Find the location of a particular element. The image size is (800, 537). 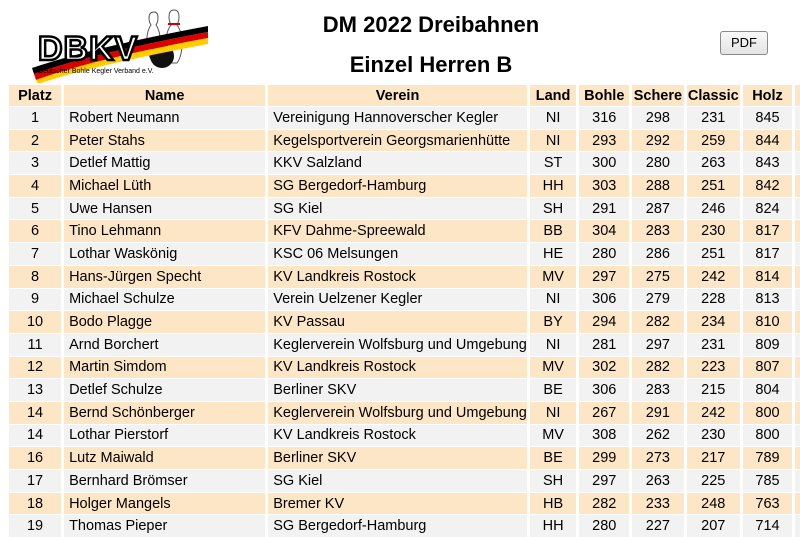

cell-bohle: 316 is located at coordinates (606, 117).